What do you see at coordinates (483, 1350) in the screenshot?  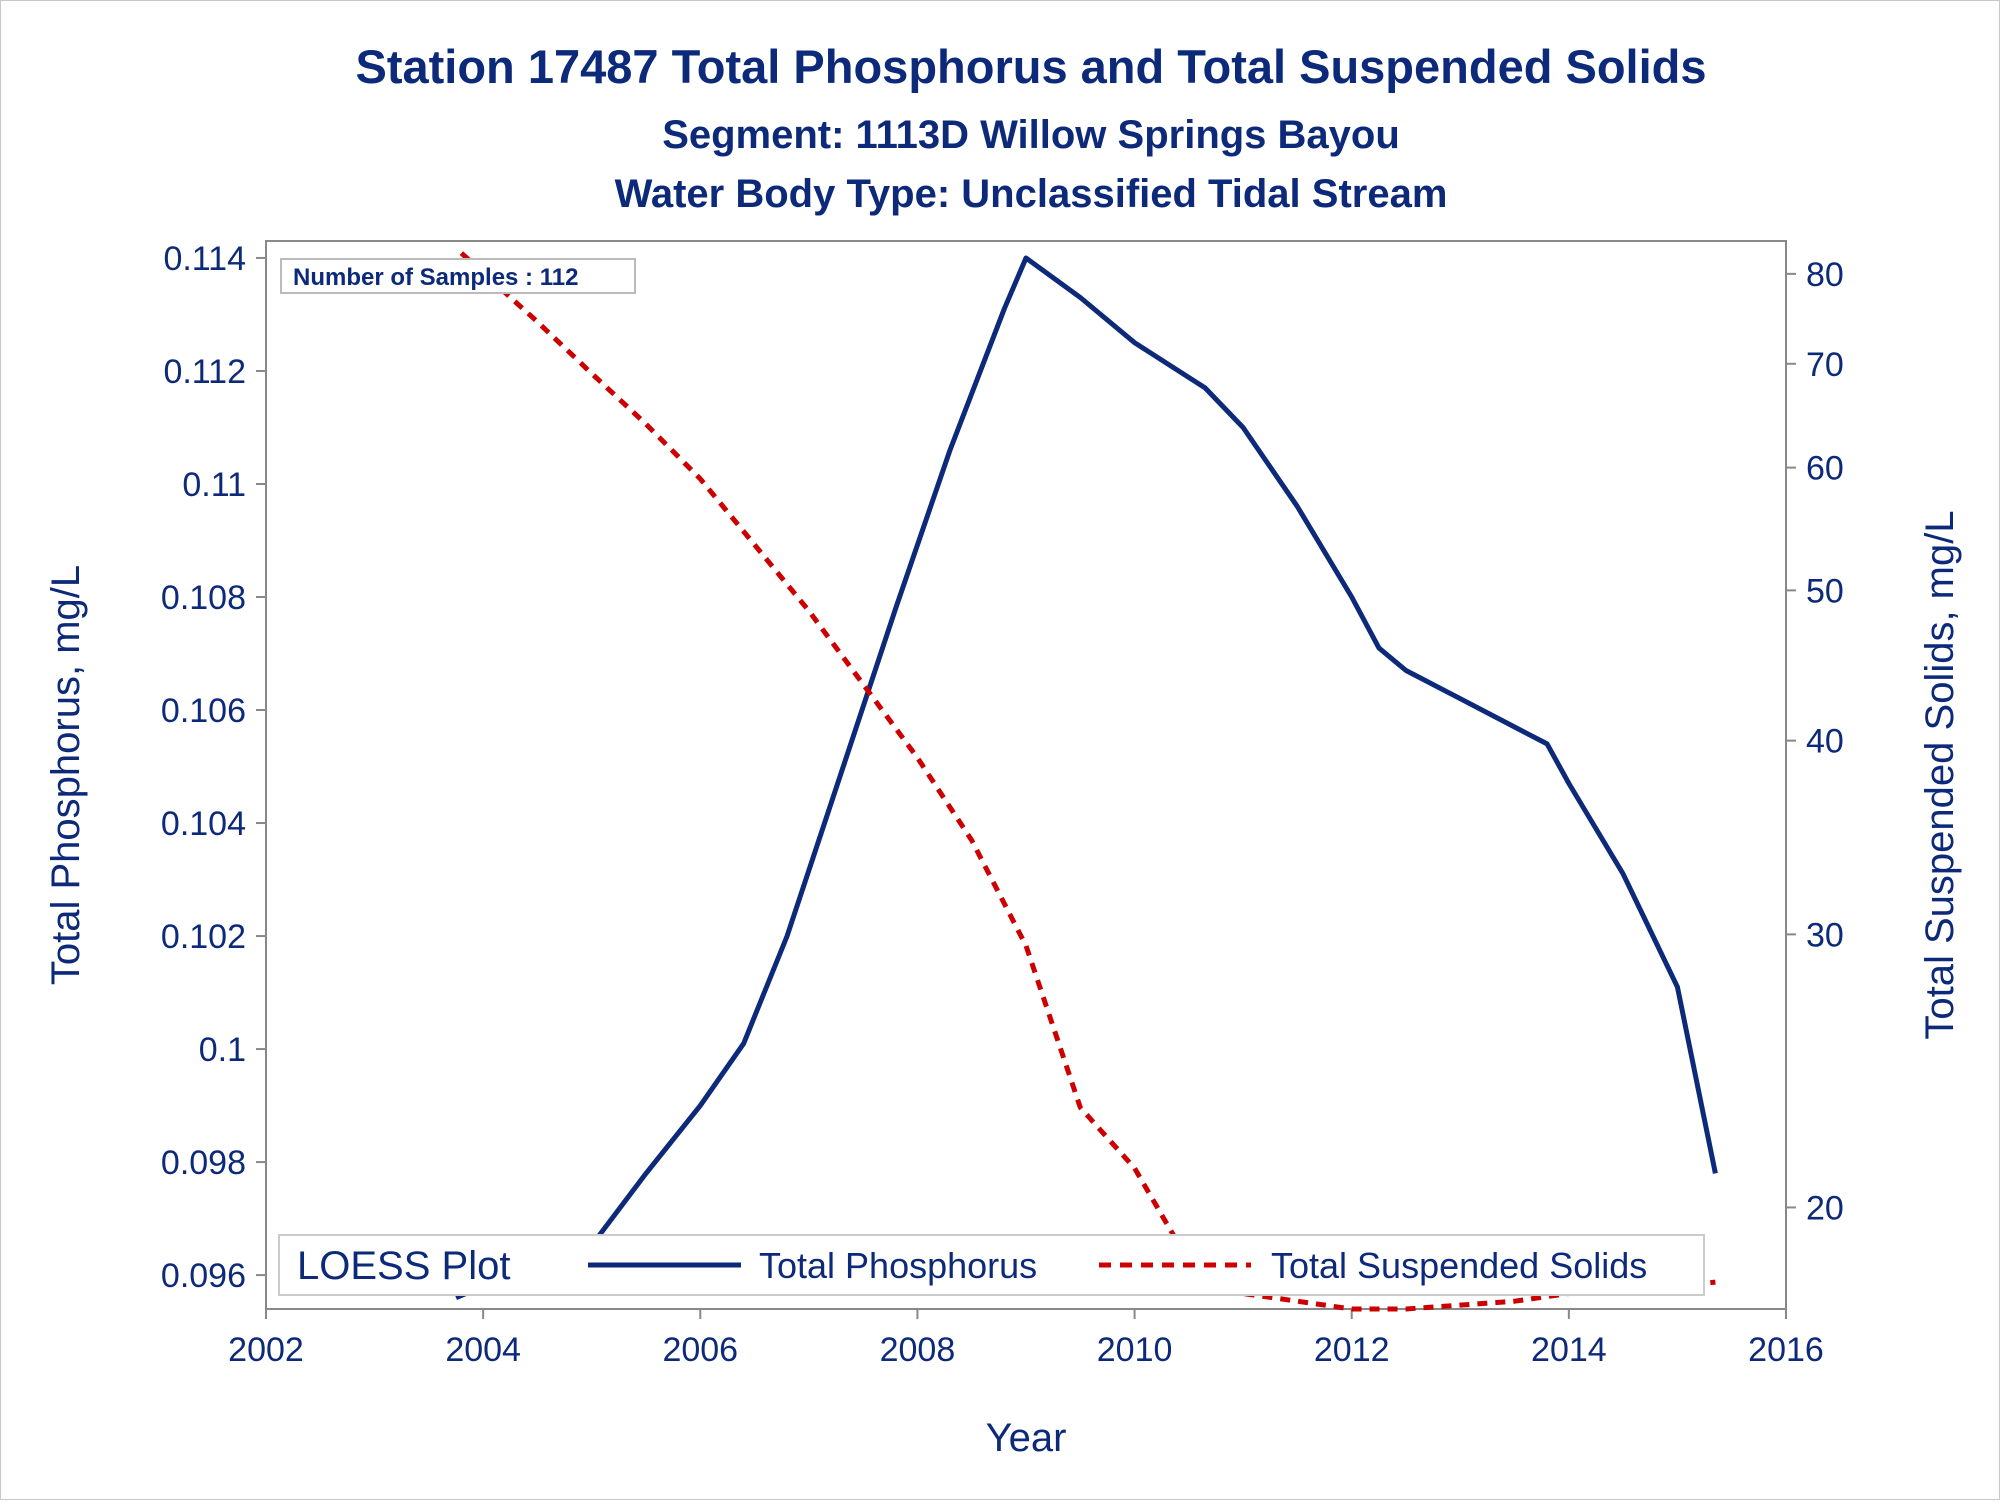 I see `x-tick-label: 2004` at bounding box center [483, 1350].